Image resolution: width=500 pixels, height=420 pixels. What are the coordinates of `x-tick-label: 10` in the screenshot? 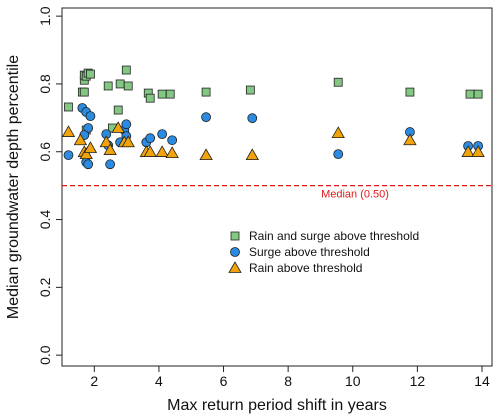 It's located at (353, 381).